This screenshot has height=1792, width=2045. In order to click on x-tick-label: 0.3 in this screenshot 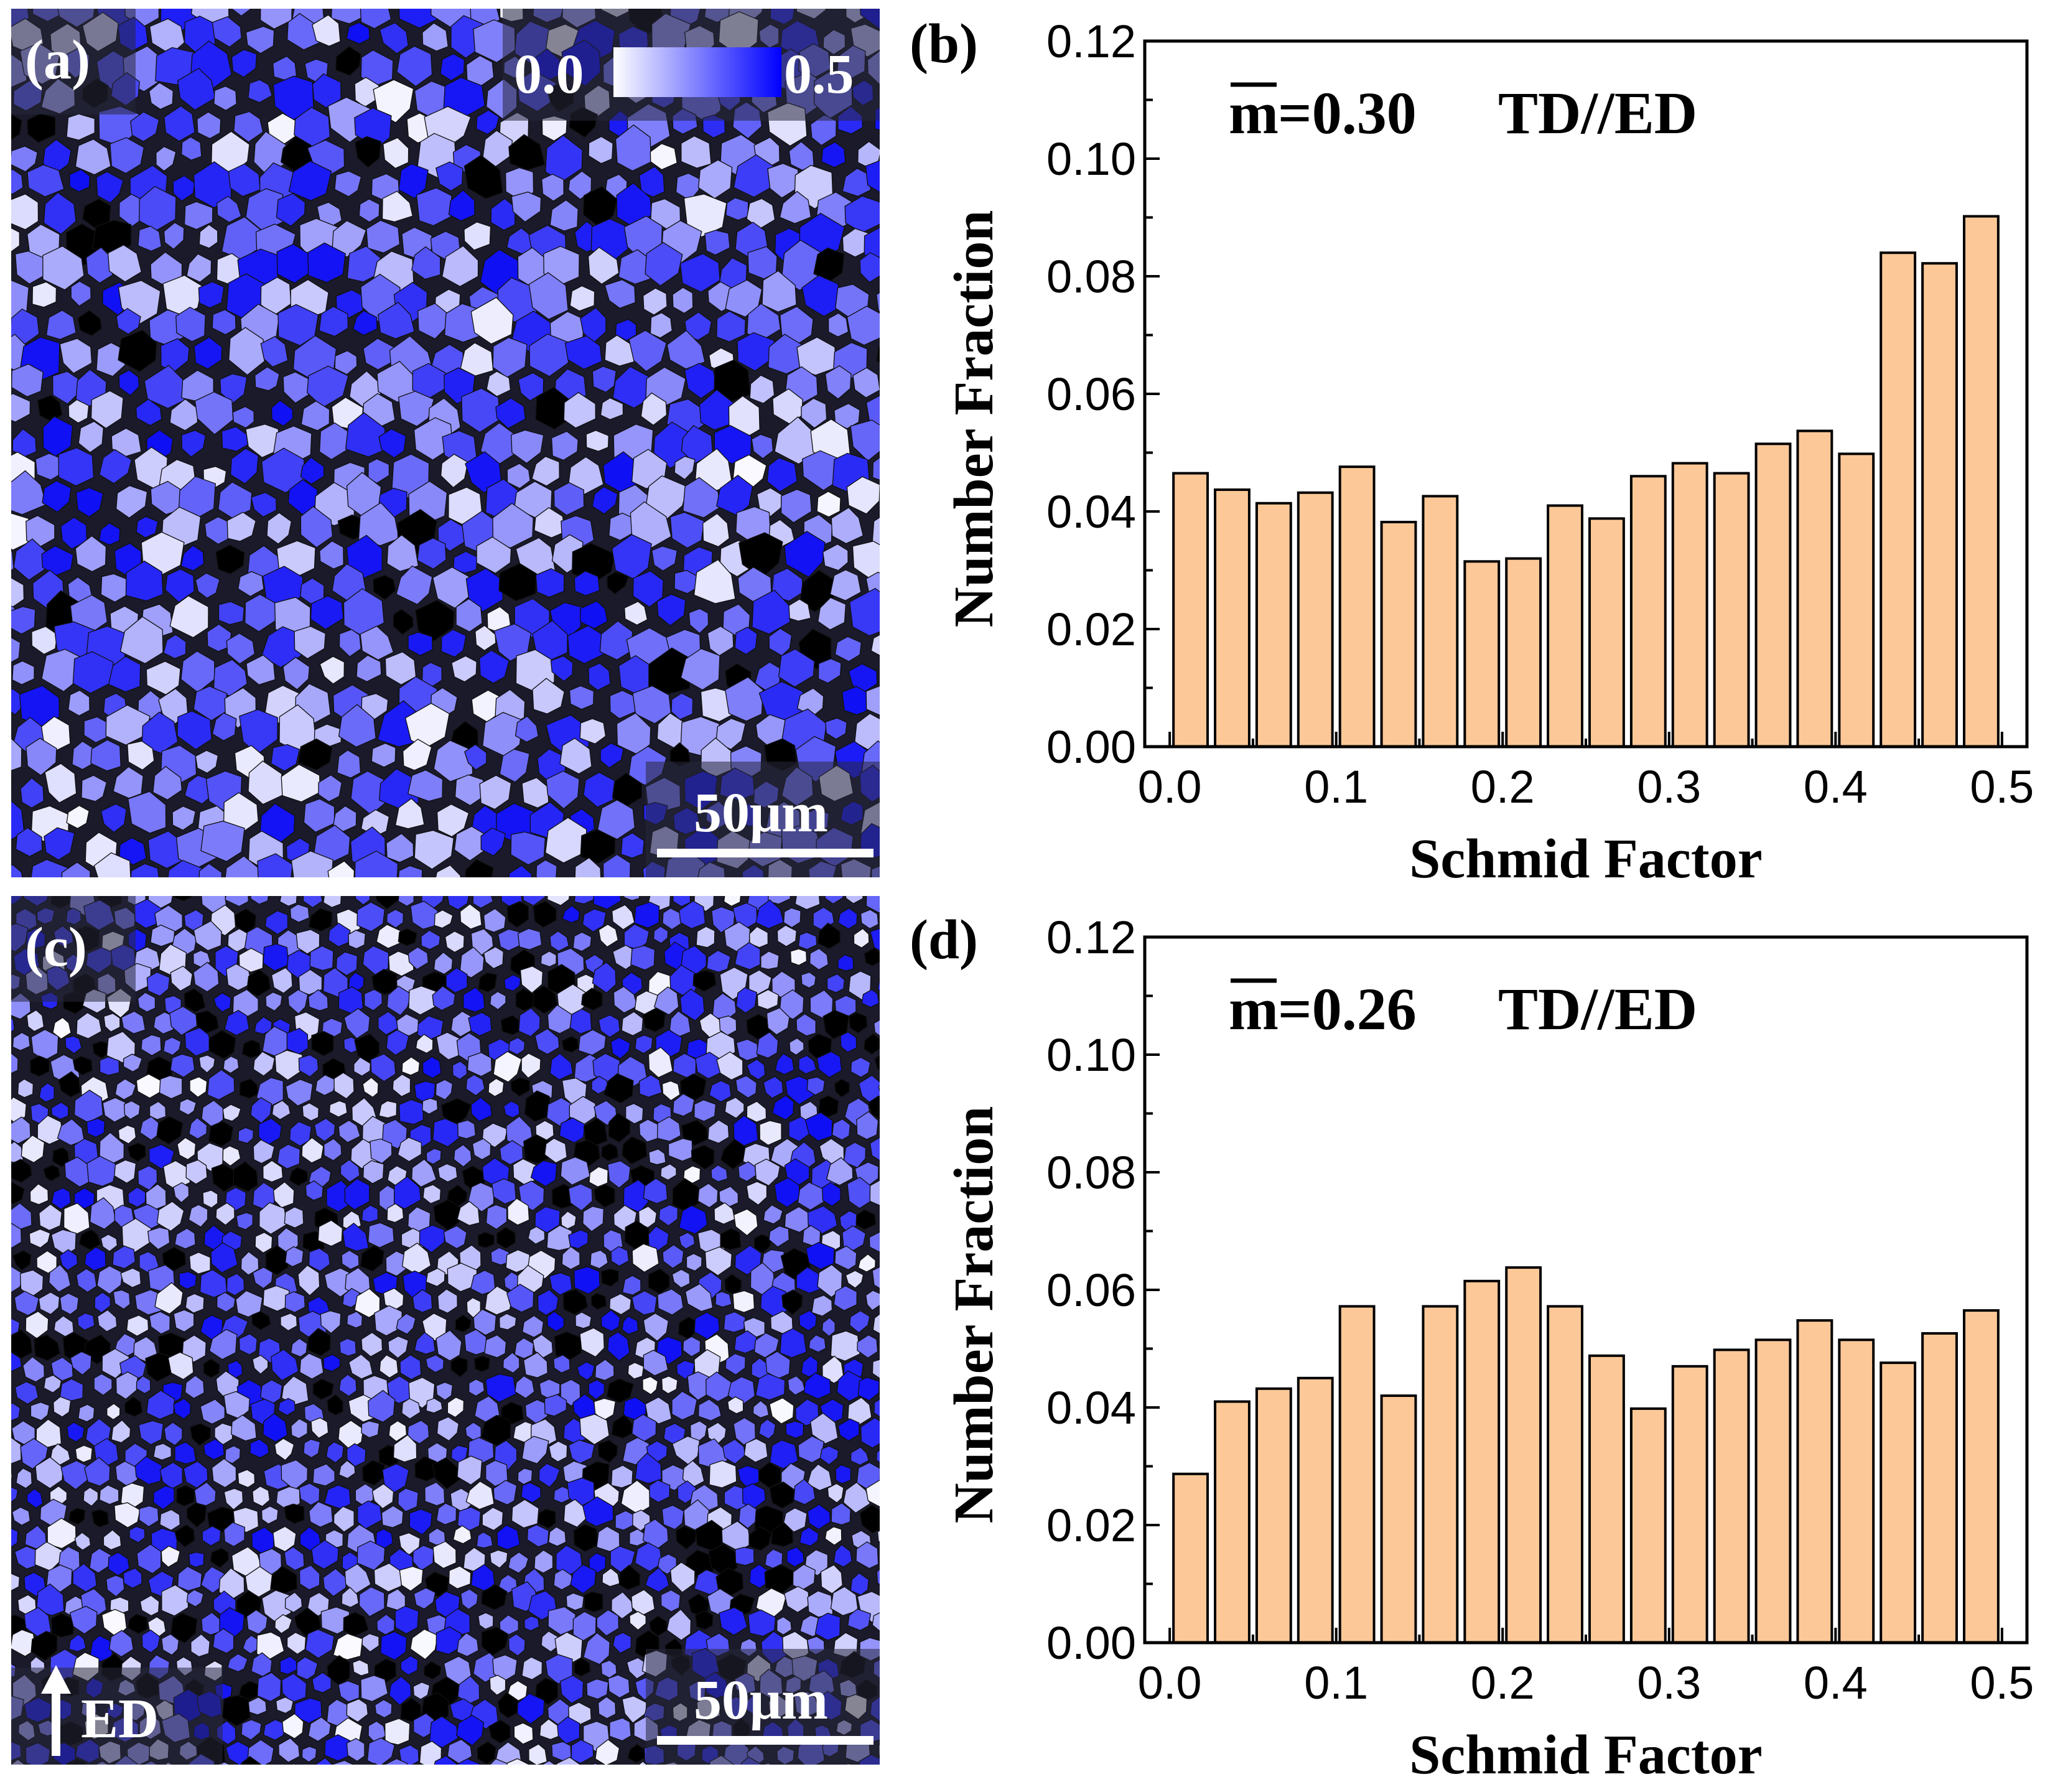, I will do `click(1669, 787)`.